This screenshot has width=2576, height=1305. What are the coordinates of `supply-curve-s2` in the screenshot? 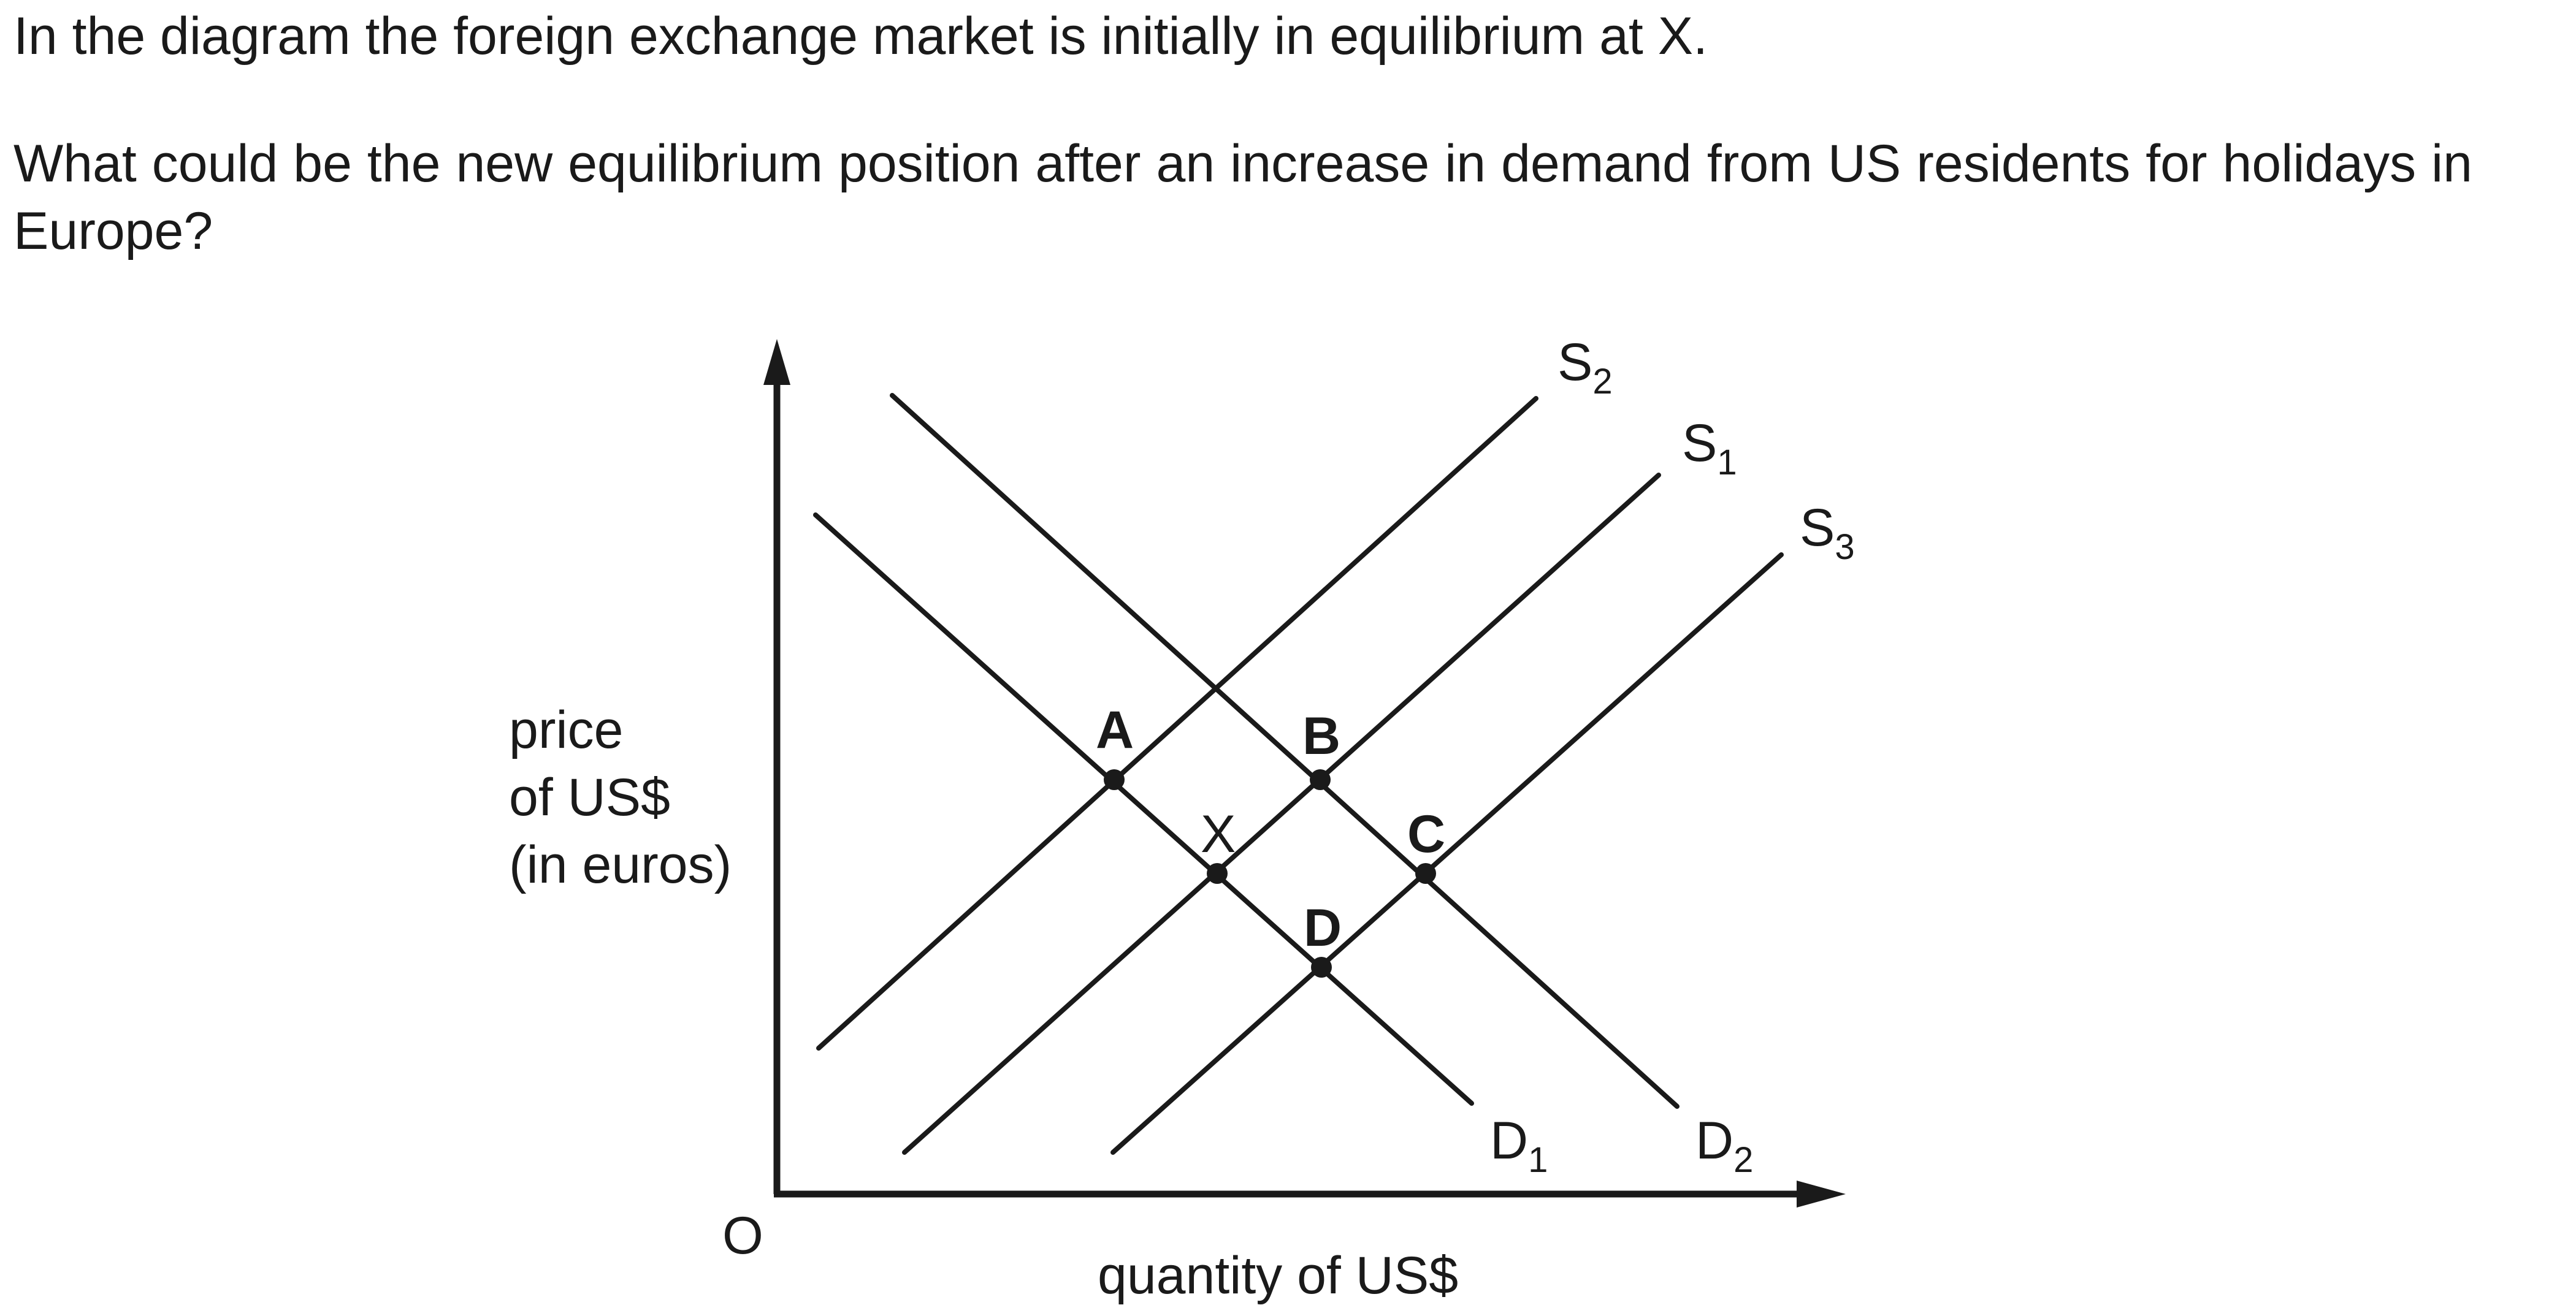 It's located at (1177, 723).